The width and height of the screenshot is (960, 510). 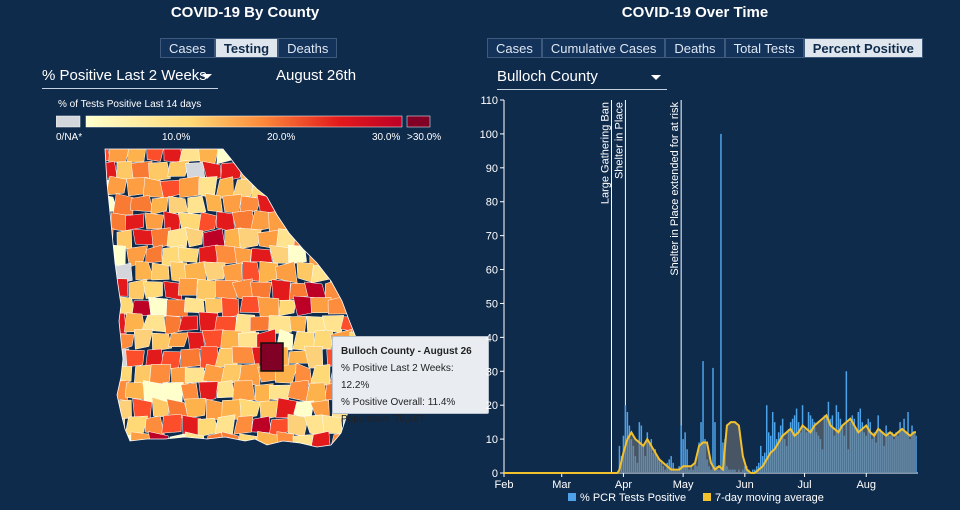 What do you see at coordinates (764, 48) in the screenshot?
I see `tab-total-tests: Total Tests` at bounding box center [764, 48].